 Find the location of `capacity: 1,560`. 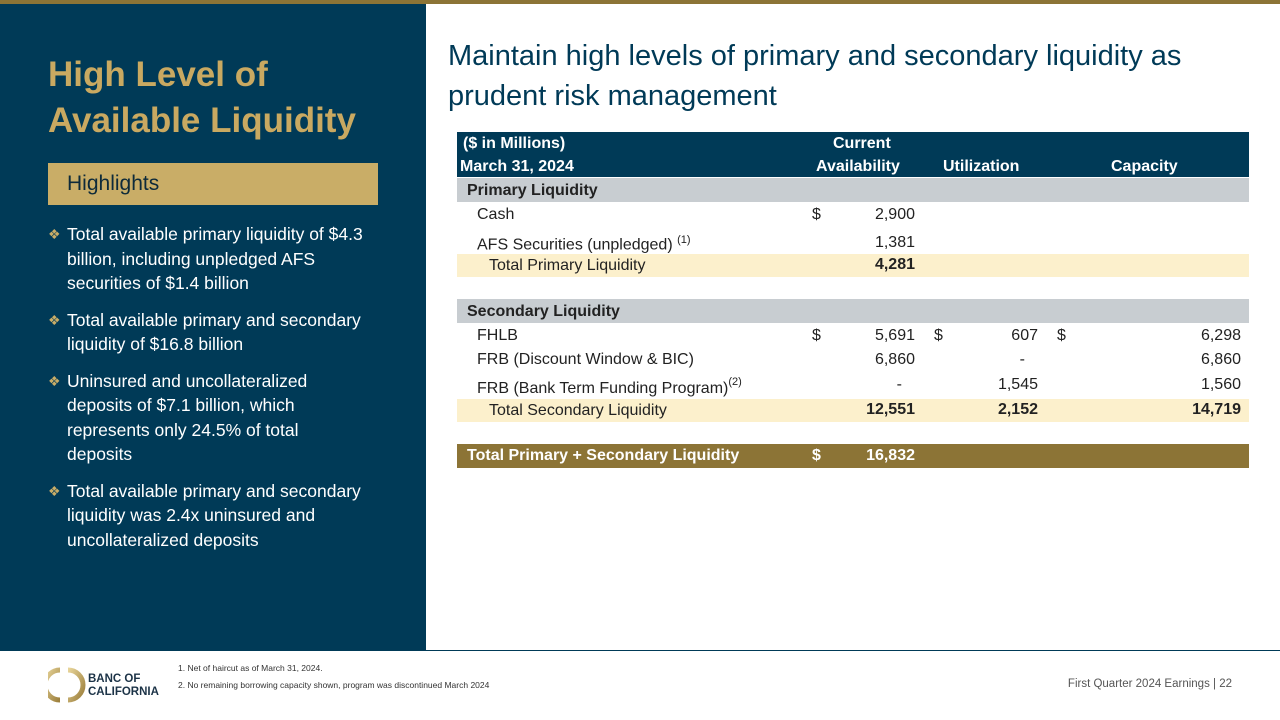

capacity: 1,560 is located at coordinates (1220, 384).